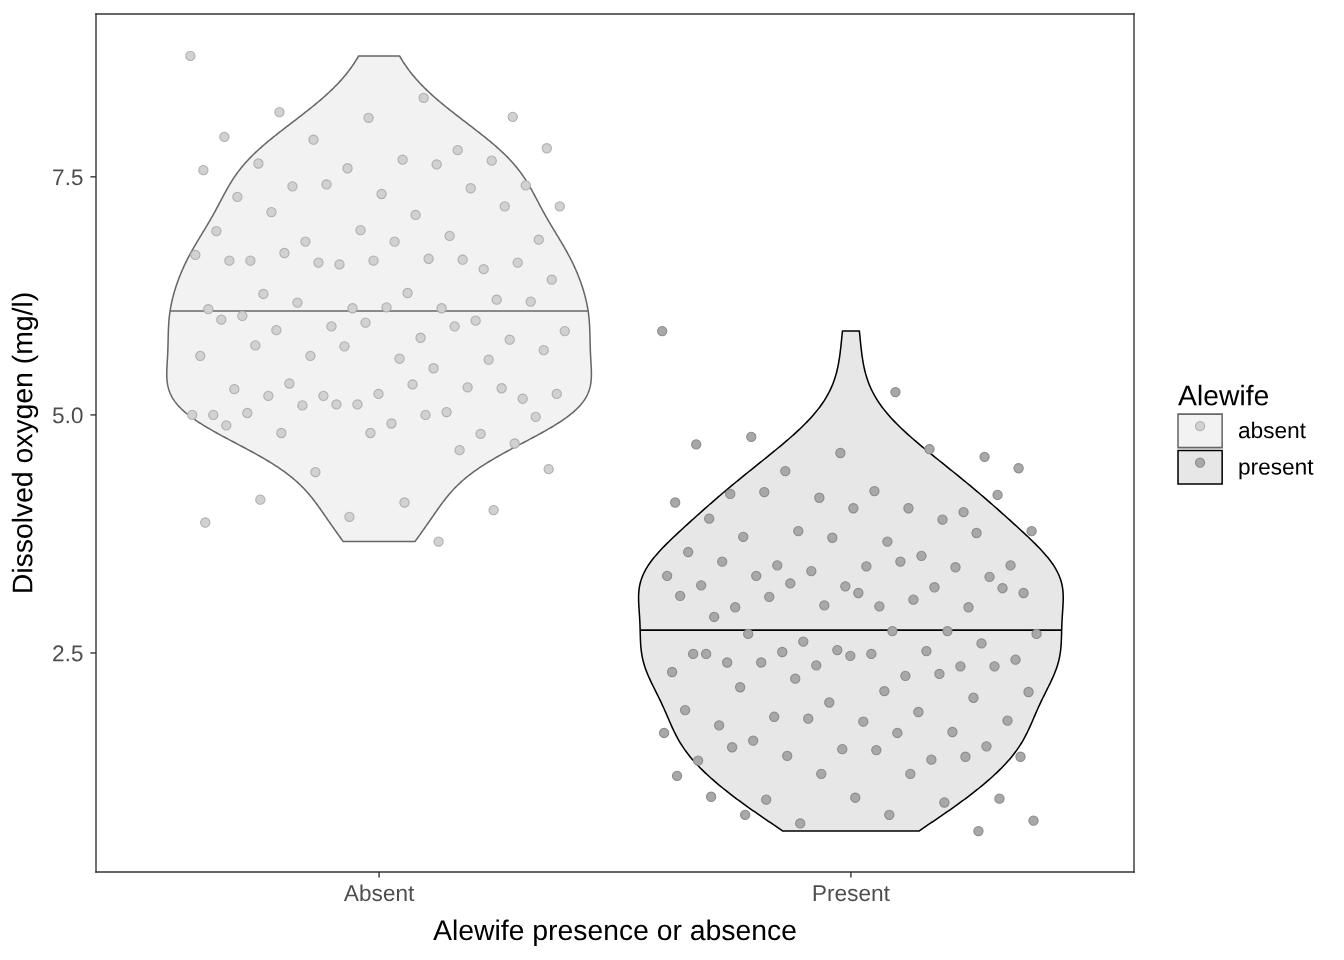  Describe the element at coordinates (851, 893) in the screenshot. I see `x-tick-label: Present` at that location.